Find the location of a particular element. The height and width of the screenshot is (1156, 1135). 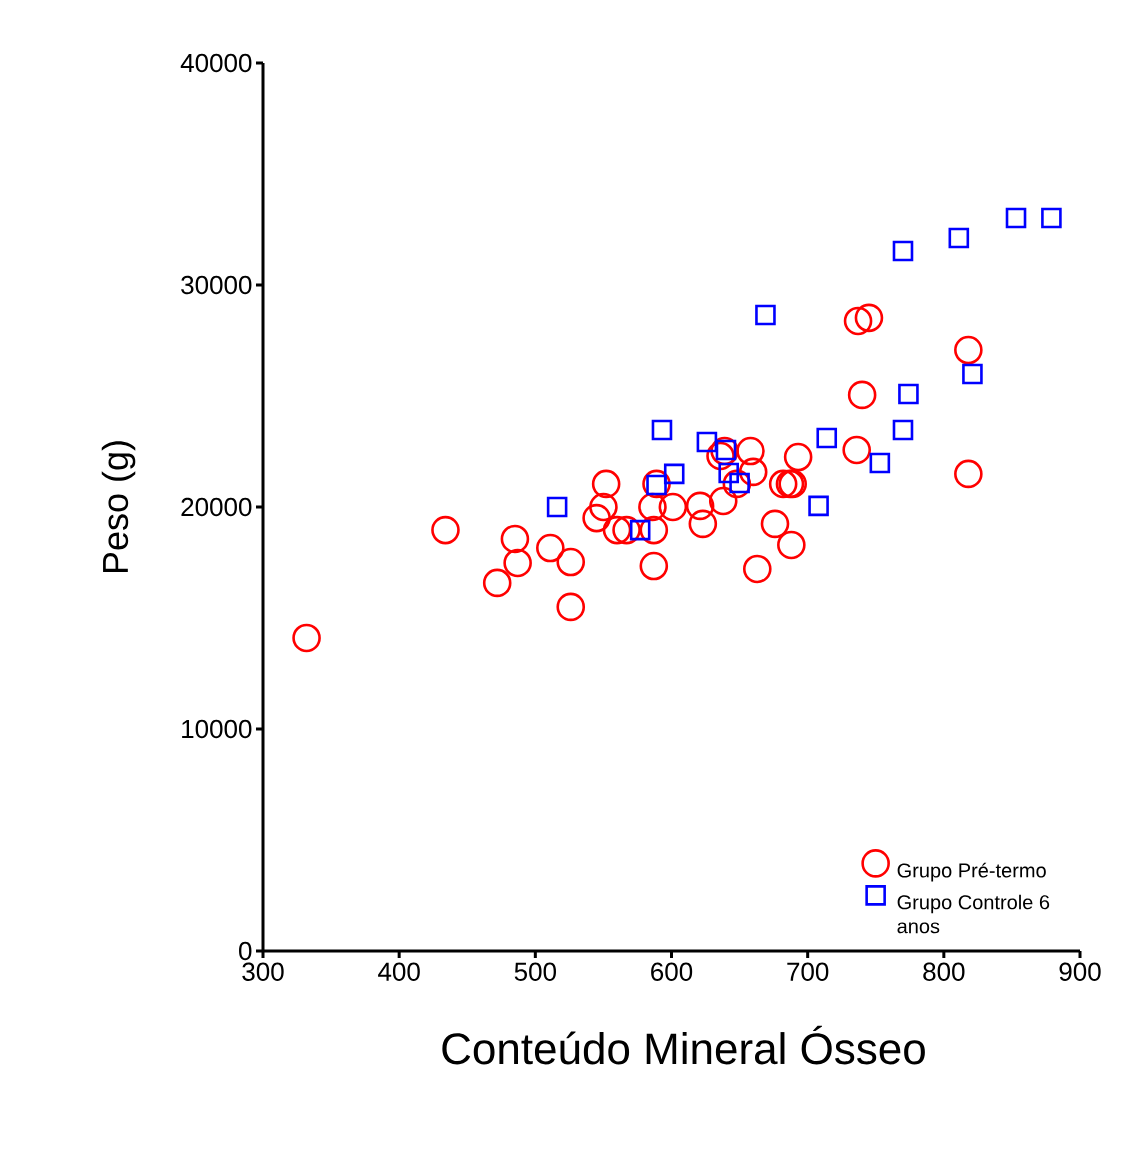

x-tick-label: 600 is located at coordinates (672, 971).